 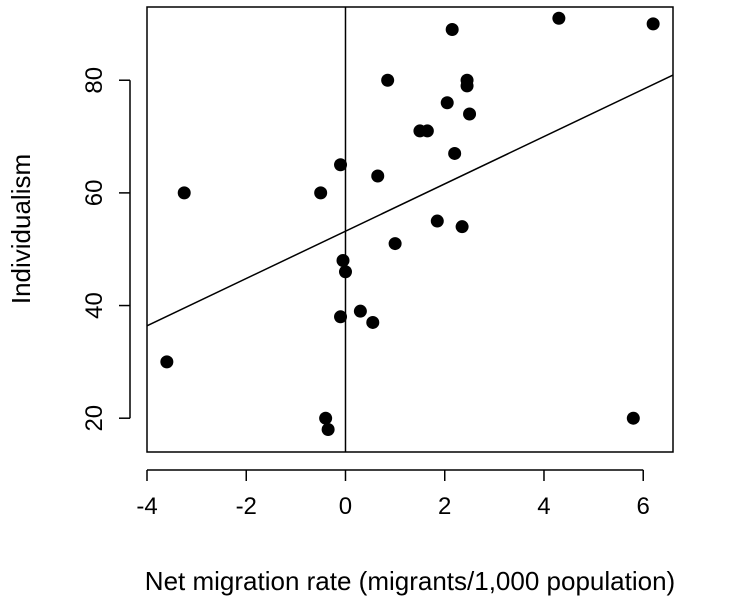 What do you see at coordinates (444, 506) in the screenshot?
I see `x-tick-label: 2` at bounding box center [444, 506].